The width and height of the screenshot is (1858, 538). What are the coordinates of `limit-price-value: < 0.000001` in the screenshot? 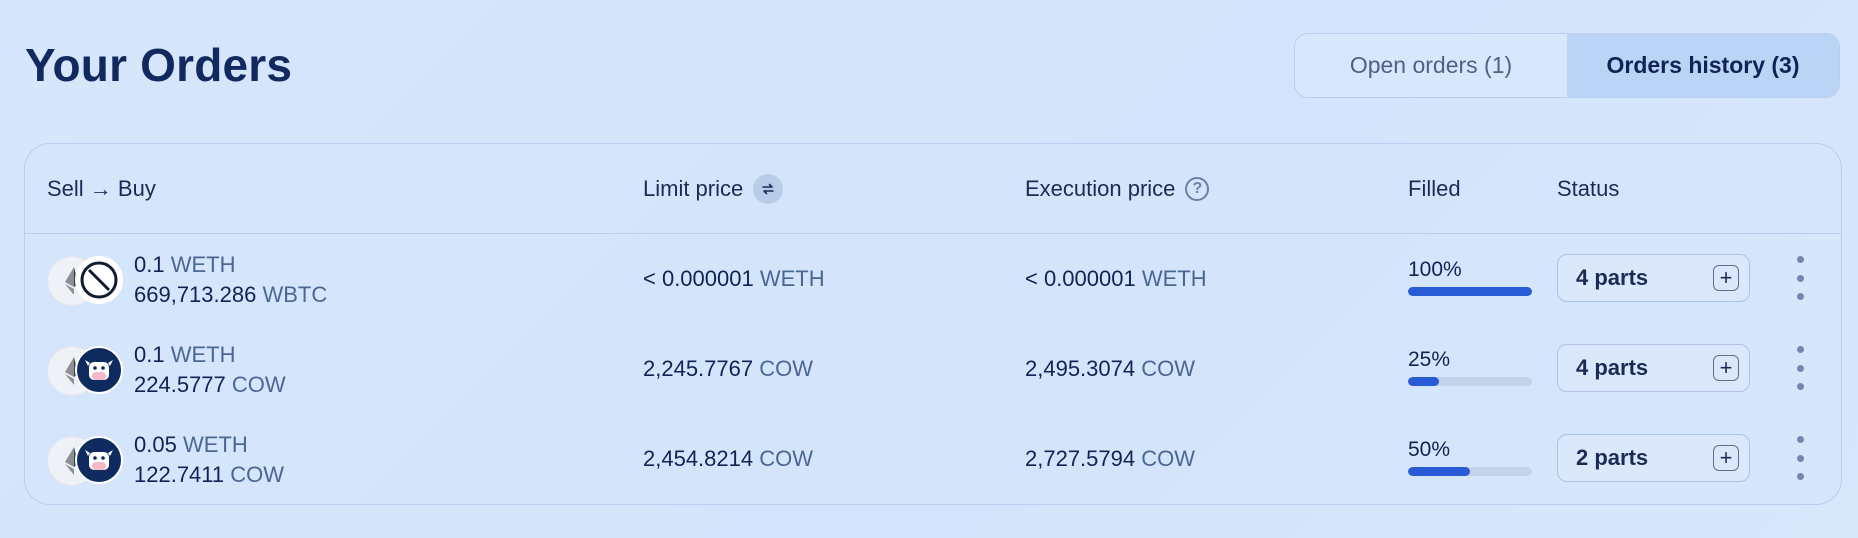 It's located at (698, 278).